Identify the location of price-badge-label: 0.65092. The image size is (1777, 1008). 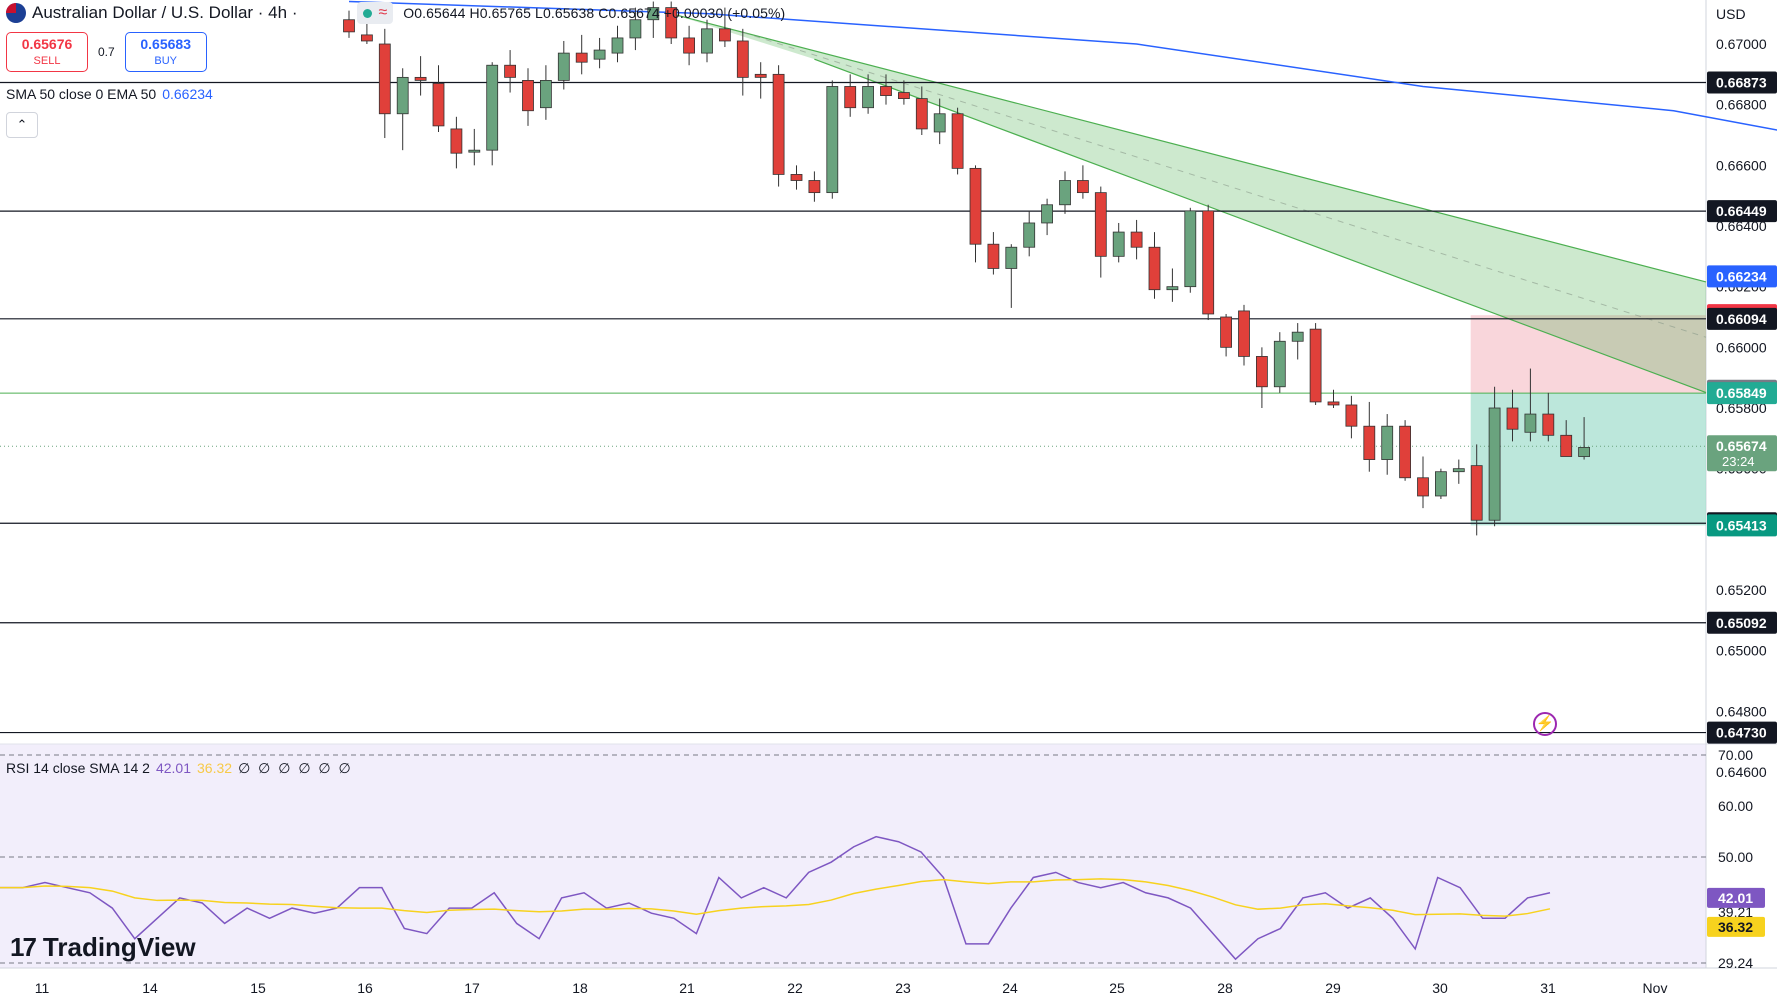
(1741, 623).